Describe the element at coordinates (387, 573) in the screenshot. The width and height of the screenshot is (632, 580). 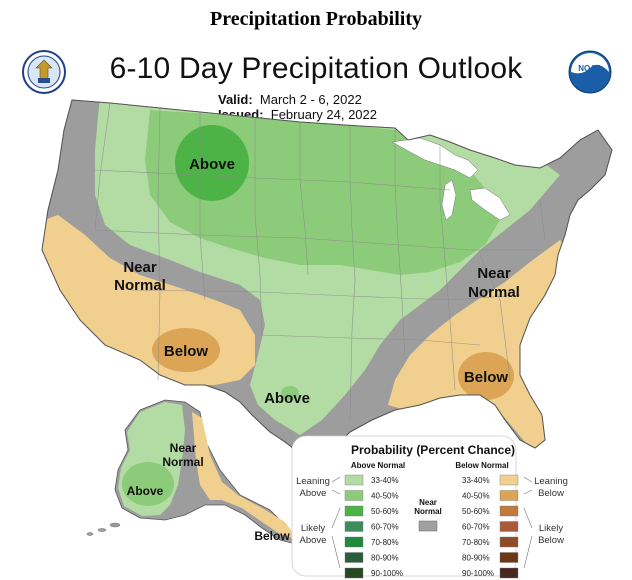
I see `legend-above-range-label: 90-100%` at that location.